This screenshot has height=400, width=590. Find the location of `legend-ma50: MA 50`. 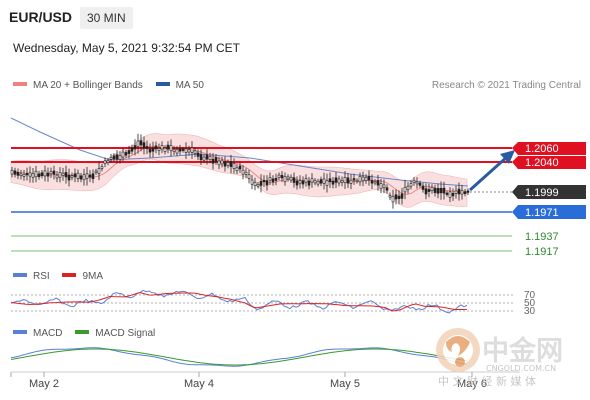

legend-ma50: MA 50 is located at coordinates (179, 85).